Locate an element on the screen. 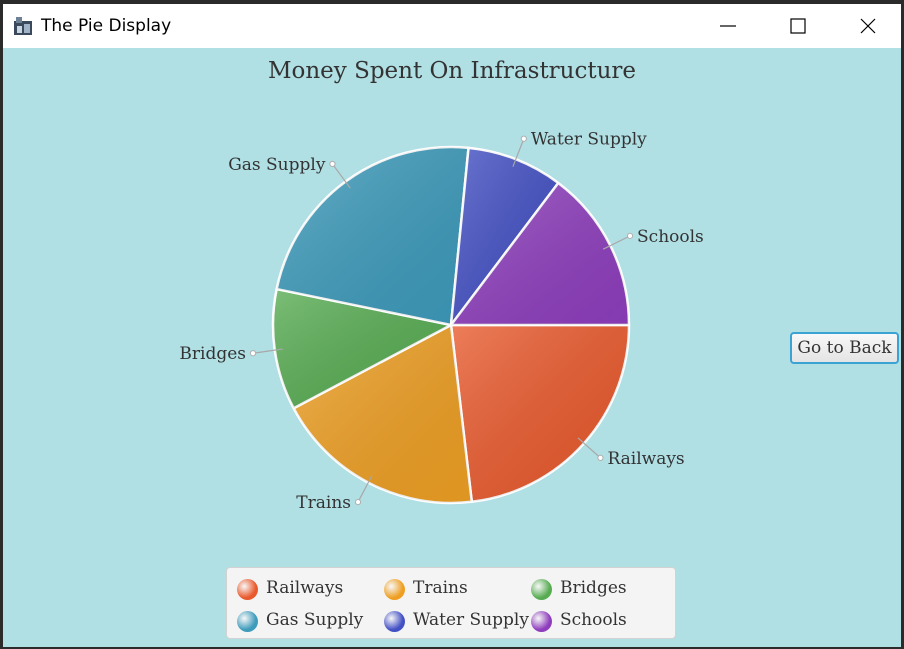 This screenshot has width=904, height=649. legend-label-railways: Railways is located at coordinates (305, 588).